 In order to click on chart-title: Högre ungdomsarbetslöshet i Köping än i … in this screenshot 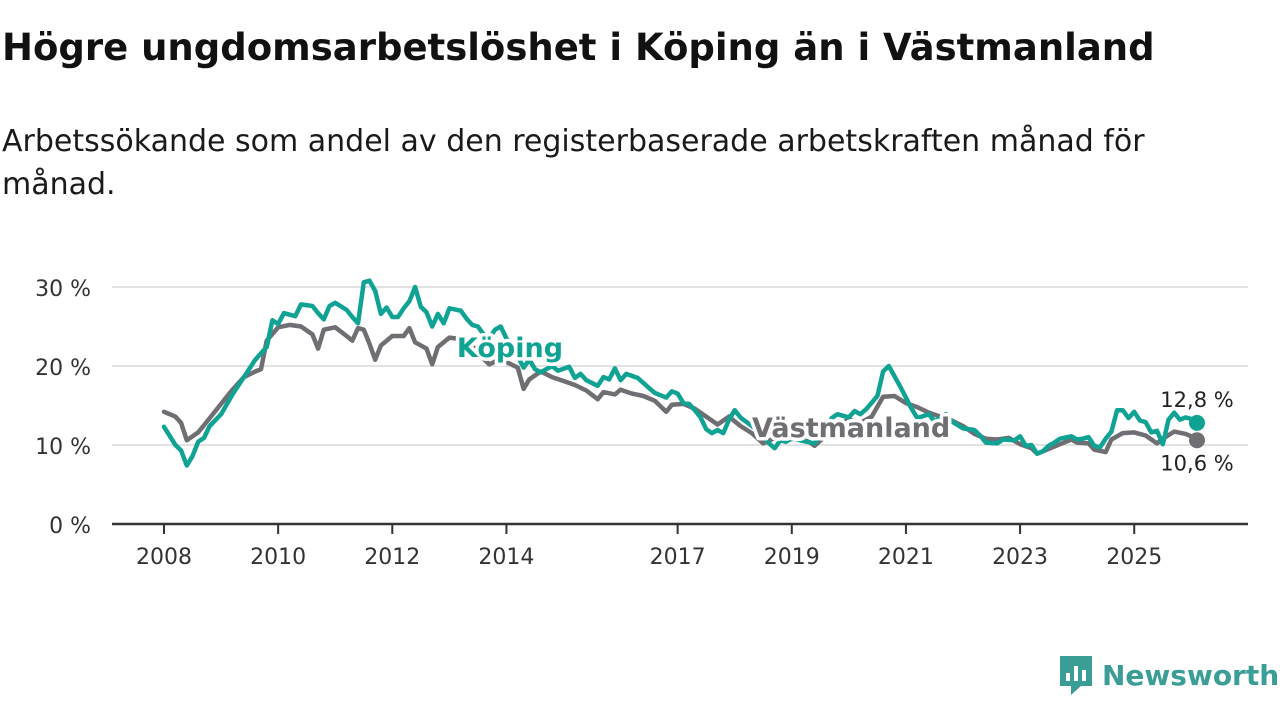, I will do `click(578, 47)`.